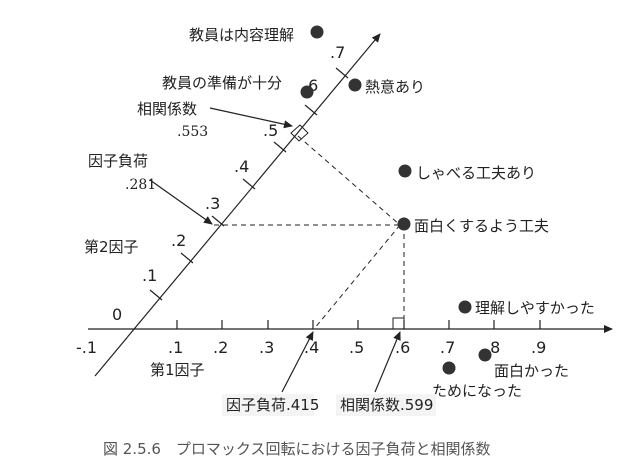 This screenshot has height=472, width=626. What do you see at coordinates (355, 85) in the screenshot?
I see `point-enthusiasm` at bounding box center [355, 85].